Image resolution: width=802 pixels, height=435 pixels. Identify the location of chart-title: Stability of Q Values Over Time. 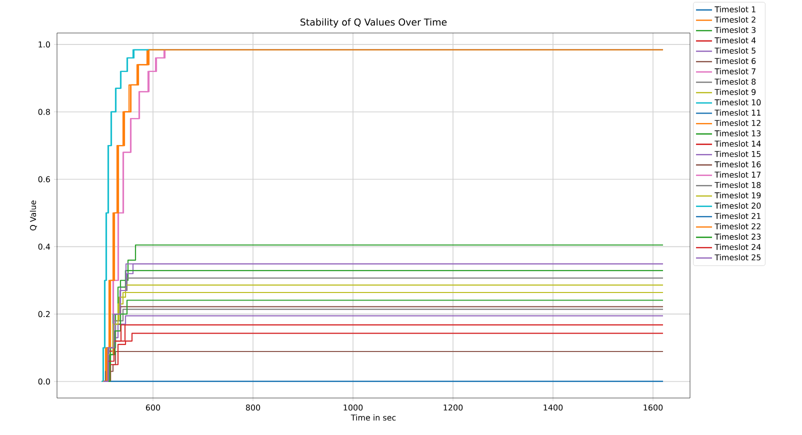
(373, 23).